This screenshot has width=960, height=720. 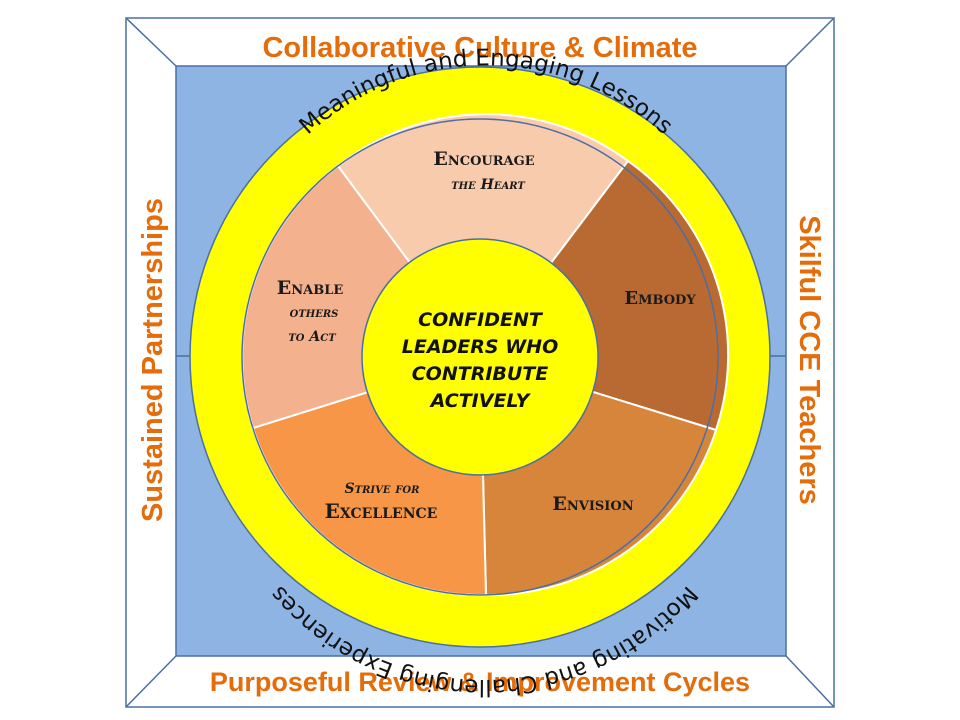 I want to click on segment-encourage, so click(x=483, y=236).